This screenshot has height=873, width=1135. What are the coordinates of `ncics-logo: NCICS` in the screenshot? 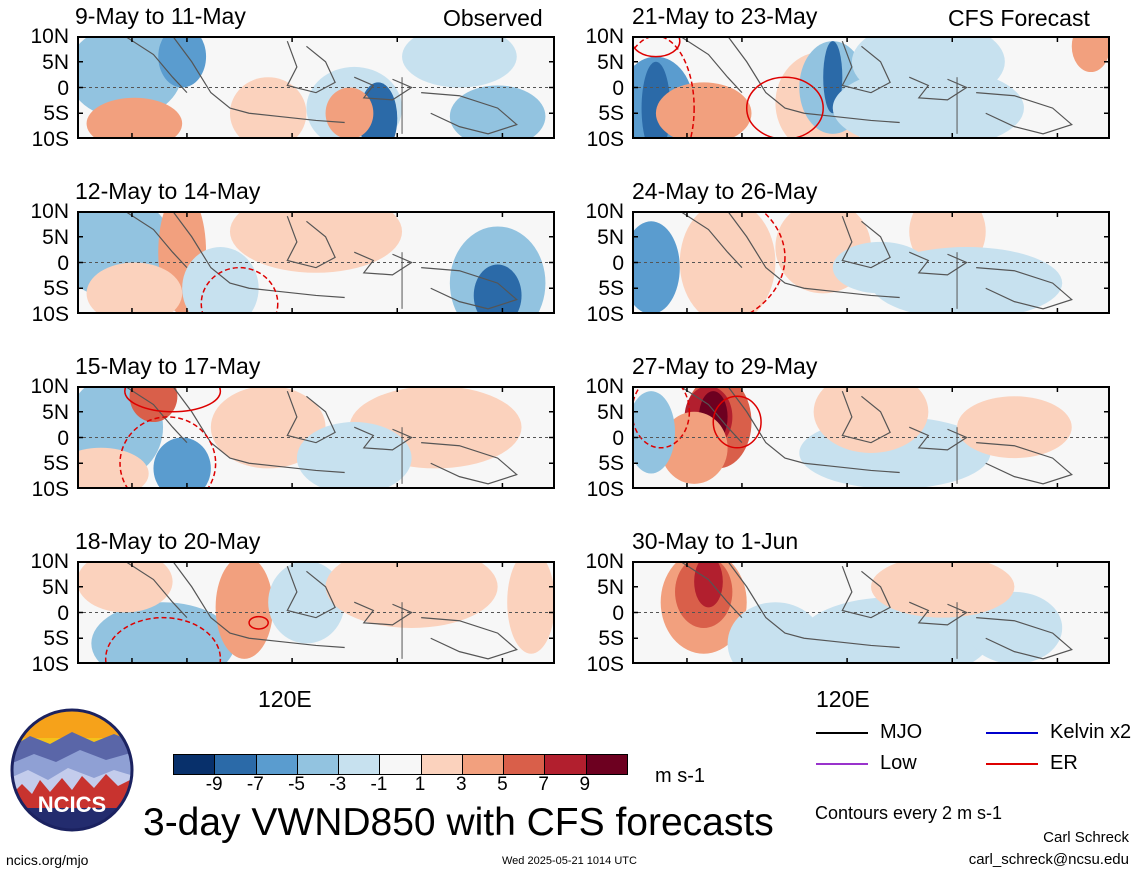 It's located at (72, 770).